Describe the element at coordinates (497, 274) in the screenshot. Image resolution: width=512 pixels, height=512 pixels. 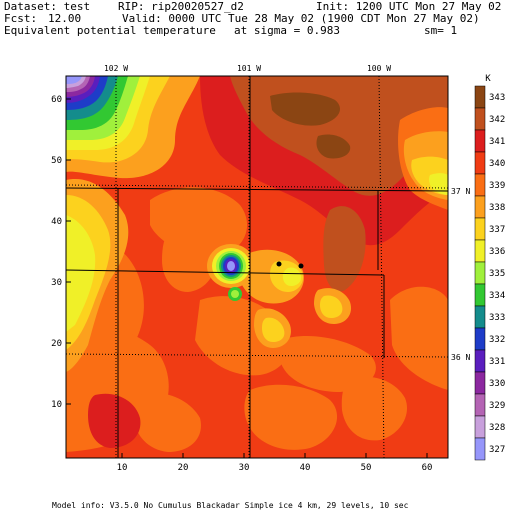
I see `colorbar-level-label: 335` at that location.